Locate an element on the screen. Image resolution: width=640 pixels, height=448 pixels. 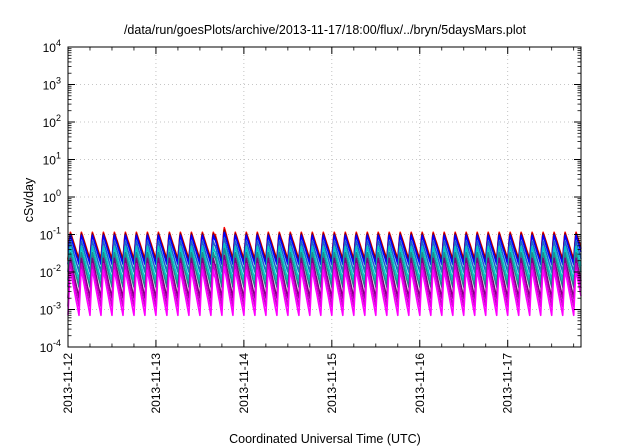
x-tick-label: 2013-11-17 is located at coordinates (508, 383).